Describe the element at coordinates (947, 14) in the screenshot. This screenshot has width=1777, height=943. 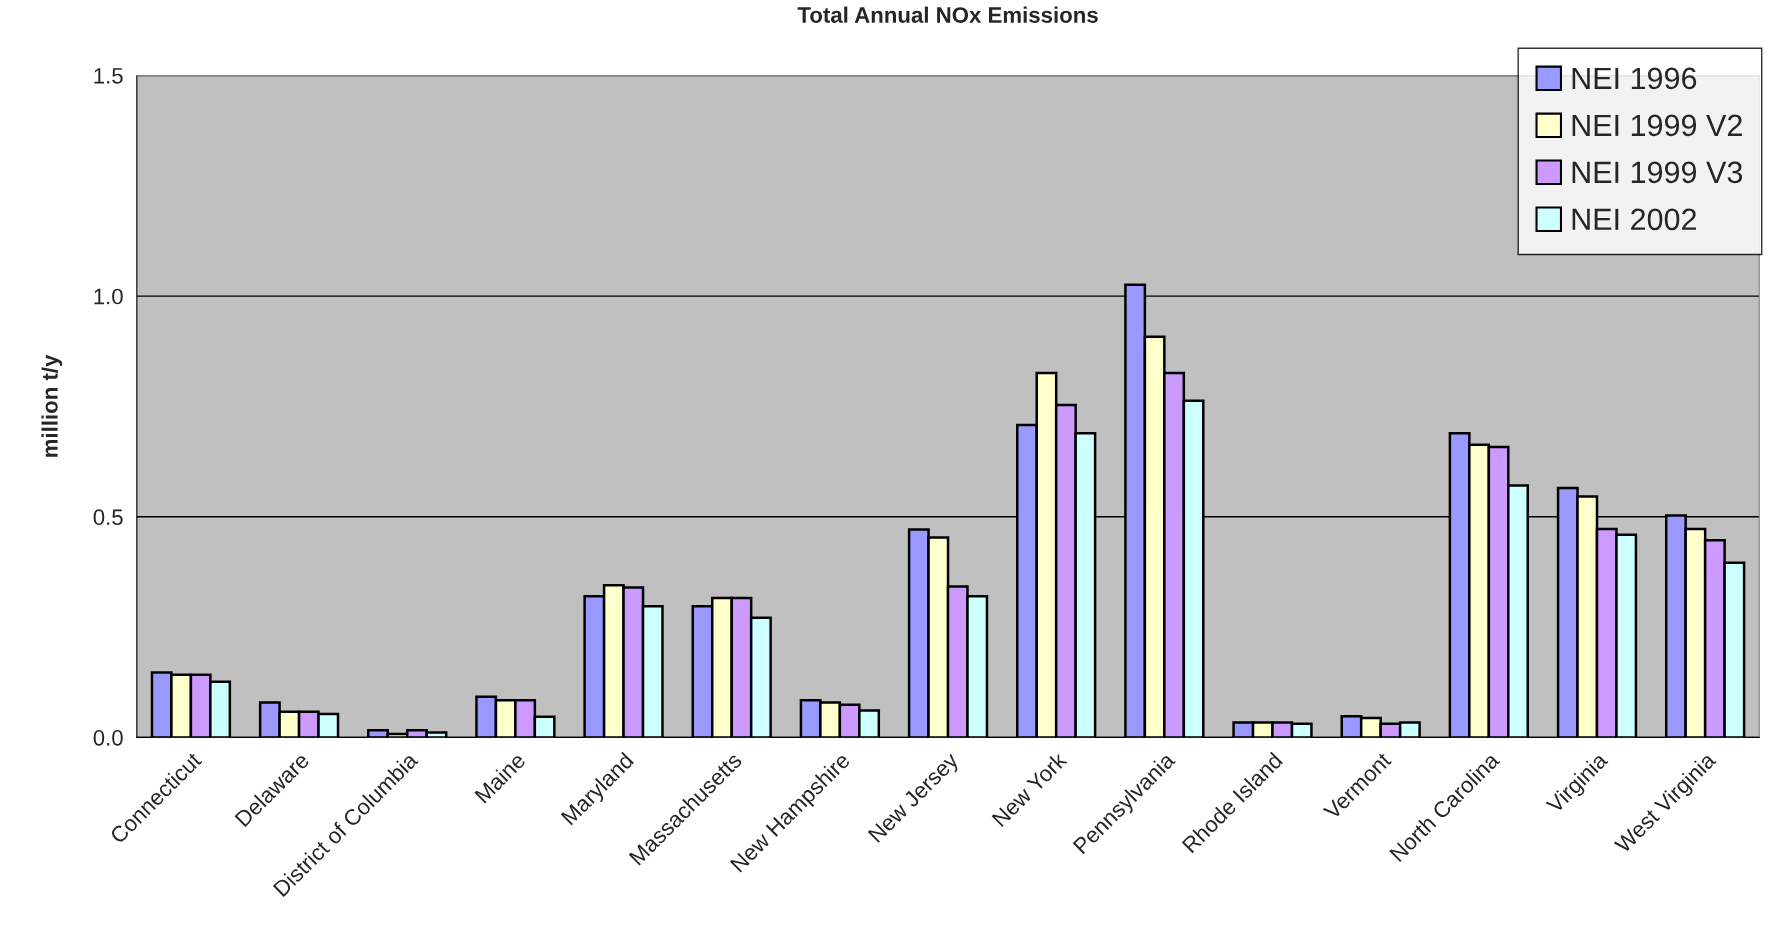
I see `chart-title: Total Annual NOx Emissions` at that location.